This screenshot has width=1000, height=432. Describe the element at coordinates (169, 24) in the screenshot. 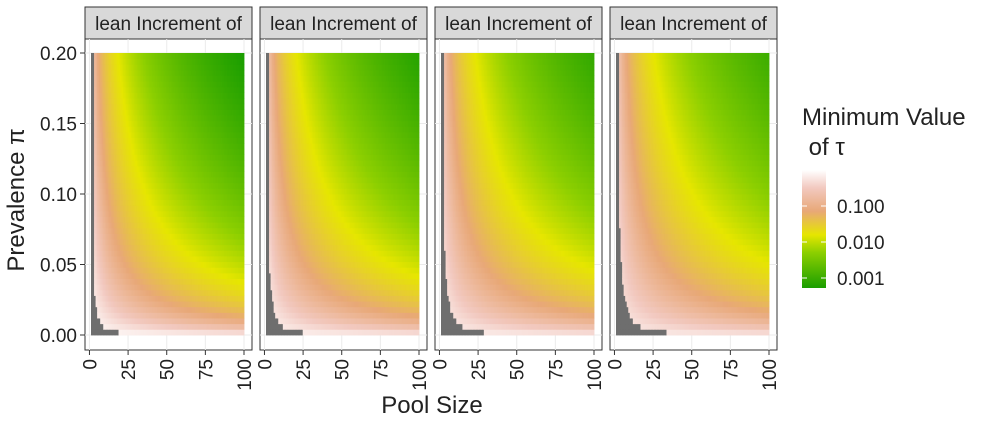

I see `facet-strip-label: lean Increment of` at that location.